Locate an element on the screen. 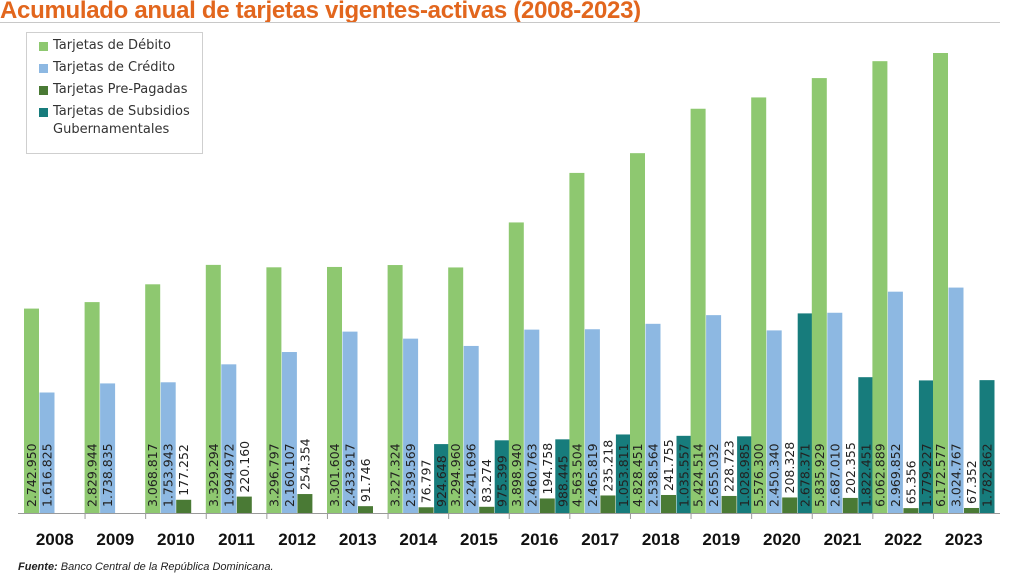 The height and width of the screenshot is (576, 1024). data-label: 76.797 is located at coordinates (426, 482).